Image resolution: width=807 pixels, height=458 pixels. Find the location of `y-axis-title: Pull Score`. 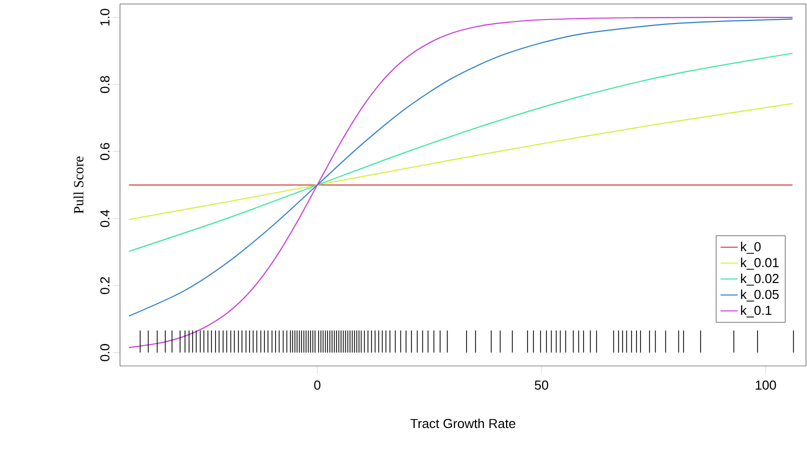

y-axis-title: Pull Score is located at coordinates (79, 185).